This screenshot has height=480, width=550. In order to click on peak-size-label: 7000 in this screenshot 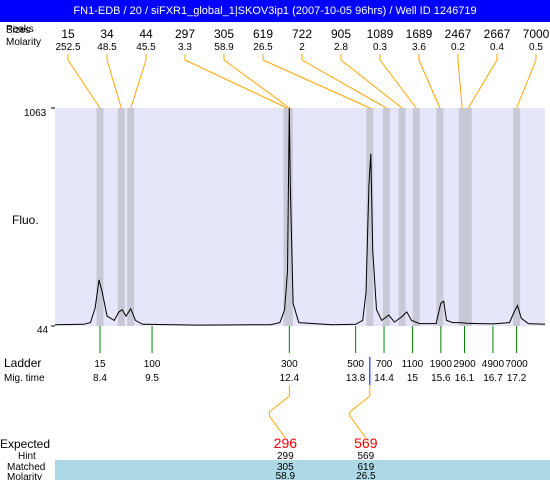, I will do `click(536, 34)`.